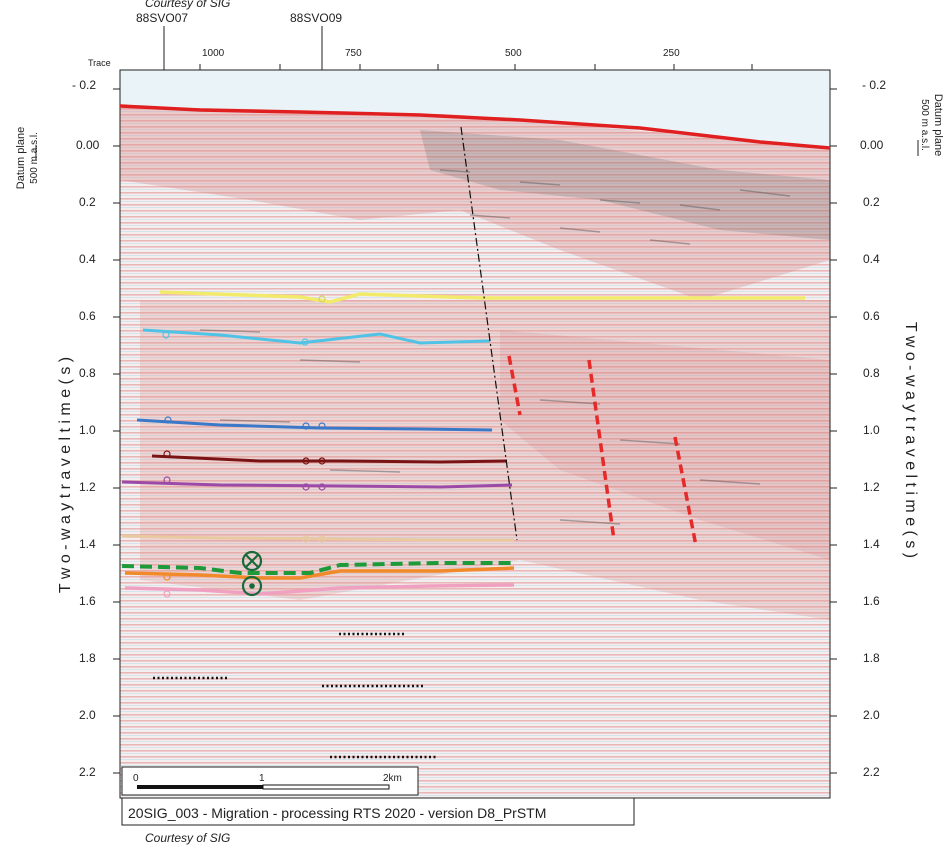 The height and width of the screenshot is (849, 948). What do you see at coordinates (476, 67) in the screenshot?
I see `trace-tick-marks` at bounding box center [476, 67].